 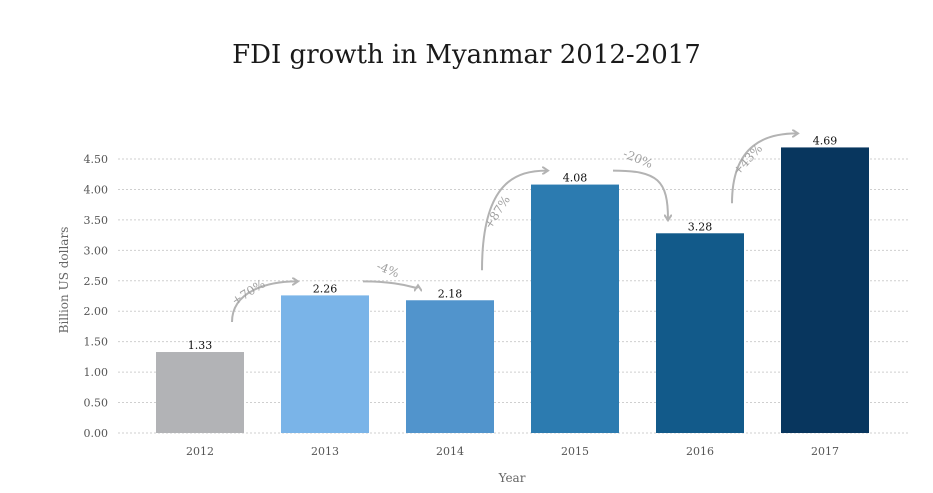 What do you see at coordinates (450, 451) in the screenshot?
I see `x-tick-label: 2014` at bounding box center [450, 451].